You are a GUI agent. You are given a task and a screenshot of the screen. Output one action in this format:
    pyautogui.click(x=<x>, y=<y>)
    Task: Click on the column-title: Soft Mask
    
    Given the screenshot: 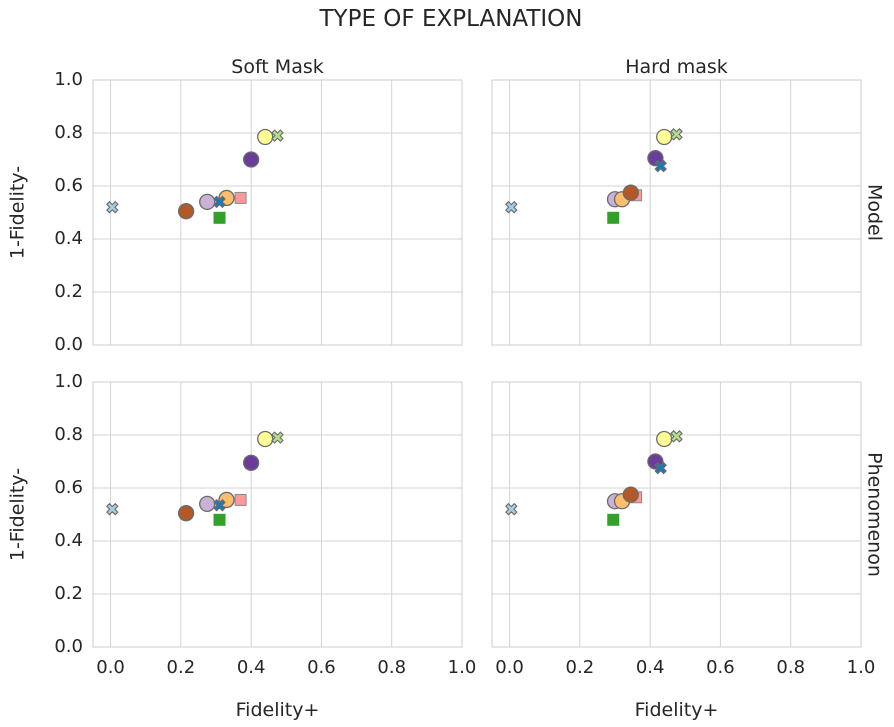 What is the action you would take?
    pyautogui.click(x=277, y=67)
    